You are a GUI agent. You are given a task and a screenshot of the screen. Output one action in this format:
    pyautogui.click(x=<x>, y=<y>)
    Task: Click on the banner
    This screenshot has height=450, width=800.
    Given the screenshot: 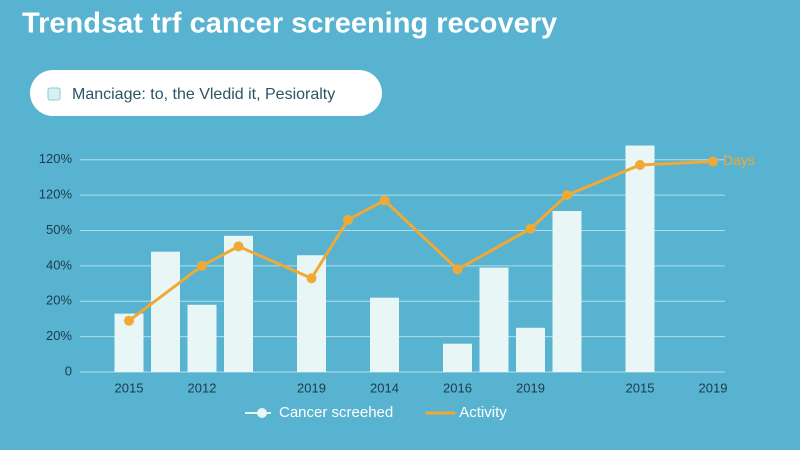 What is the action you would take?
    pyautogui.click(x=206, y=93)
    